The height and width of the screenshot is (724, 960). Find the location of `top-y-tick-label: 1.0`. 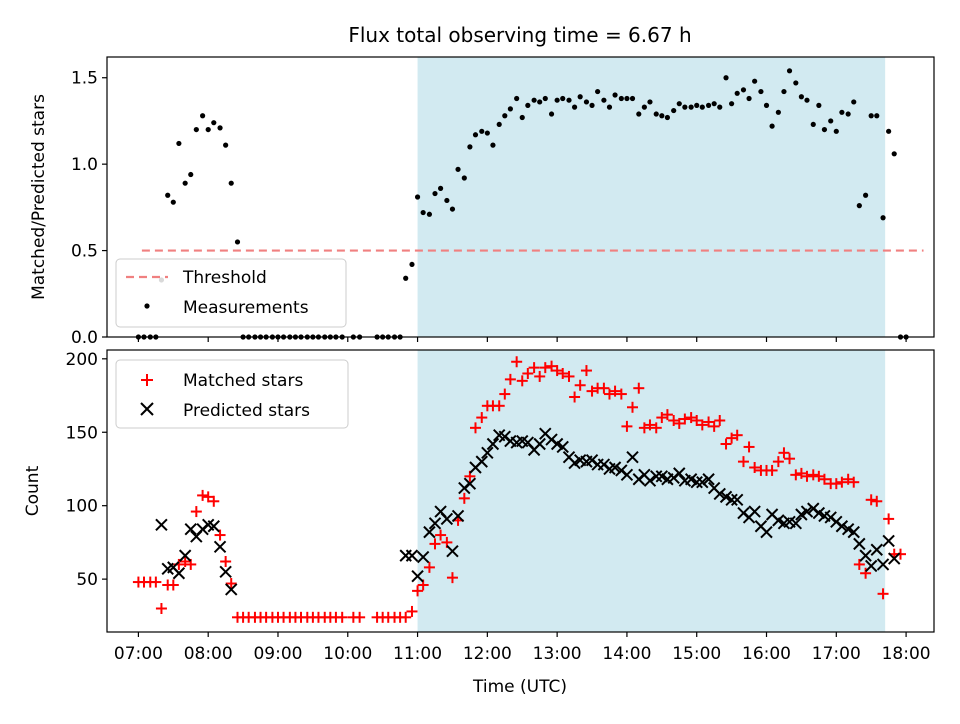

top-y-tick-label: 1.0 is located at coordinates (84, 165).